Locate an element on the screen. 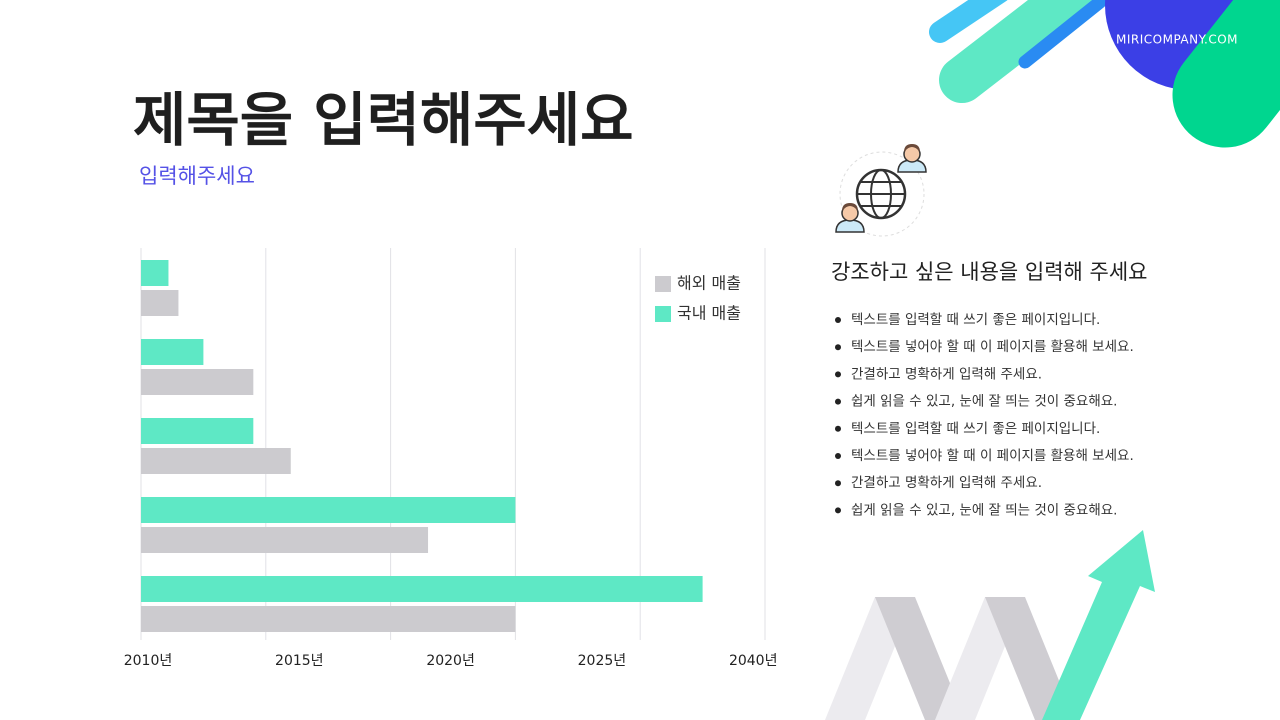 The image size is (1280, 720). brand: MIRICOMPANY.COM is located at coordinates (1177, 40).